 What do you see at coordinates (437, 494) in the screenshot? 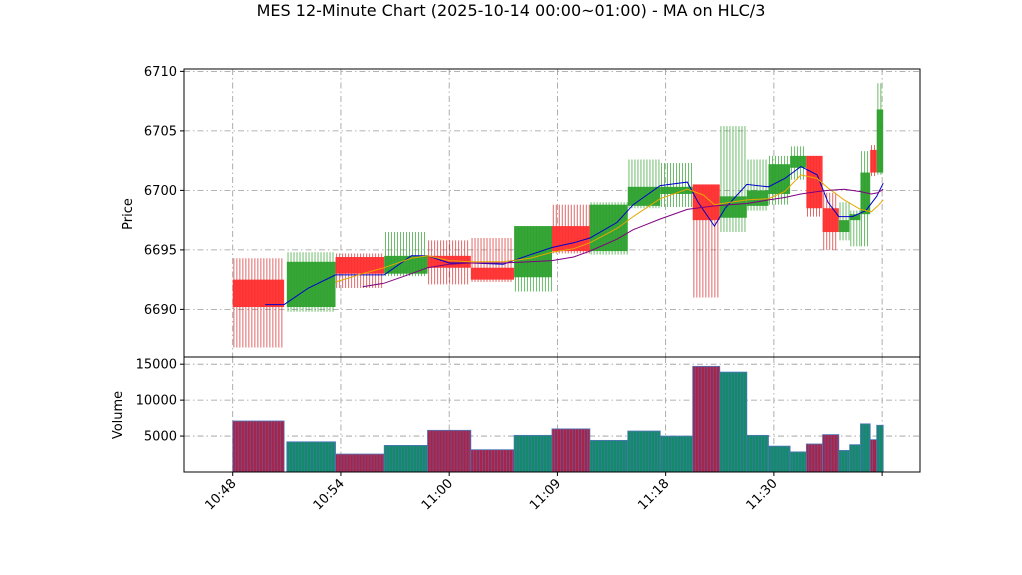
I see `x-tick-label: 11:00` at bounding box center [437, 494].